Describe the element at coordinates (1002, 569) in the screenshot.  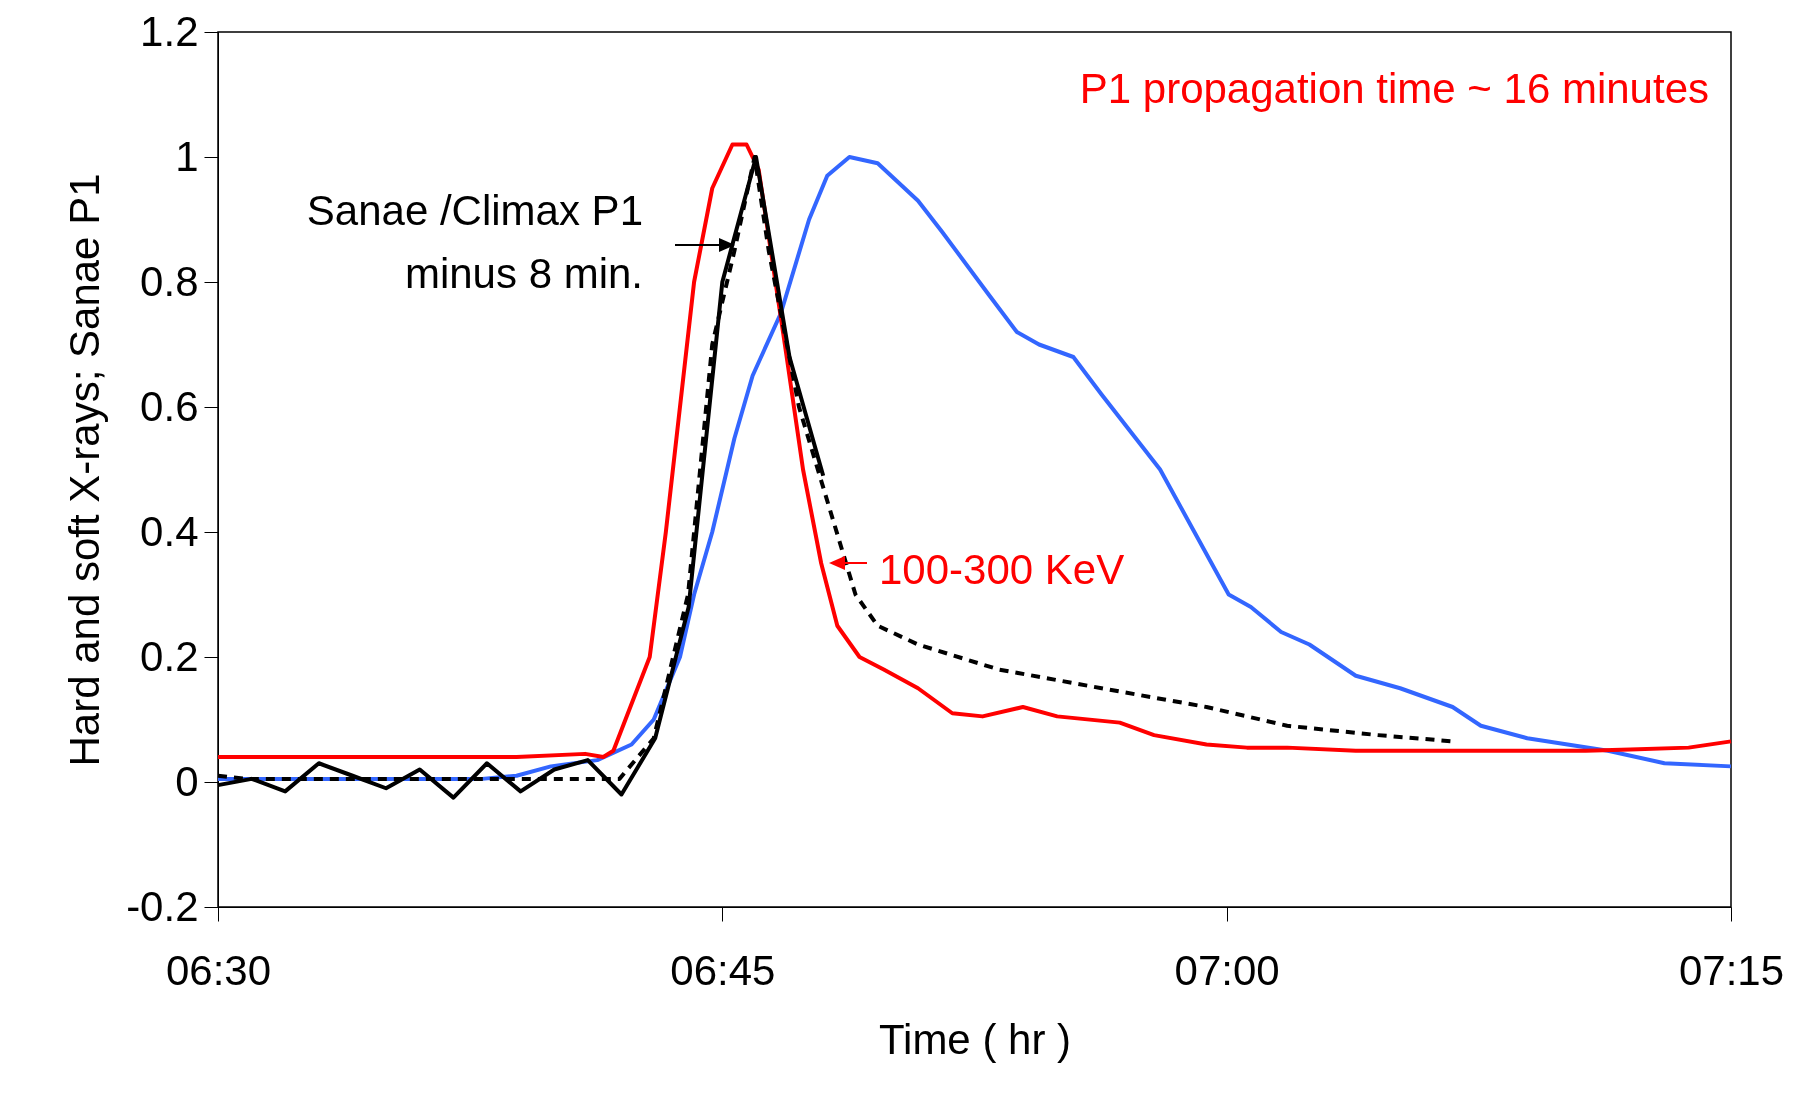
I see `annotation: 100-300 KeV` at that location.